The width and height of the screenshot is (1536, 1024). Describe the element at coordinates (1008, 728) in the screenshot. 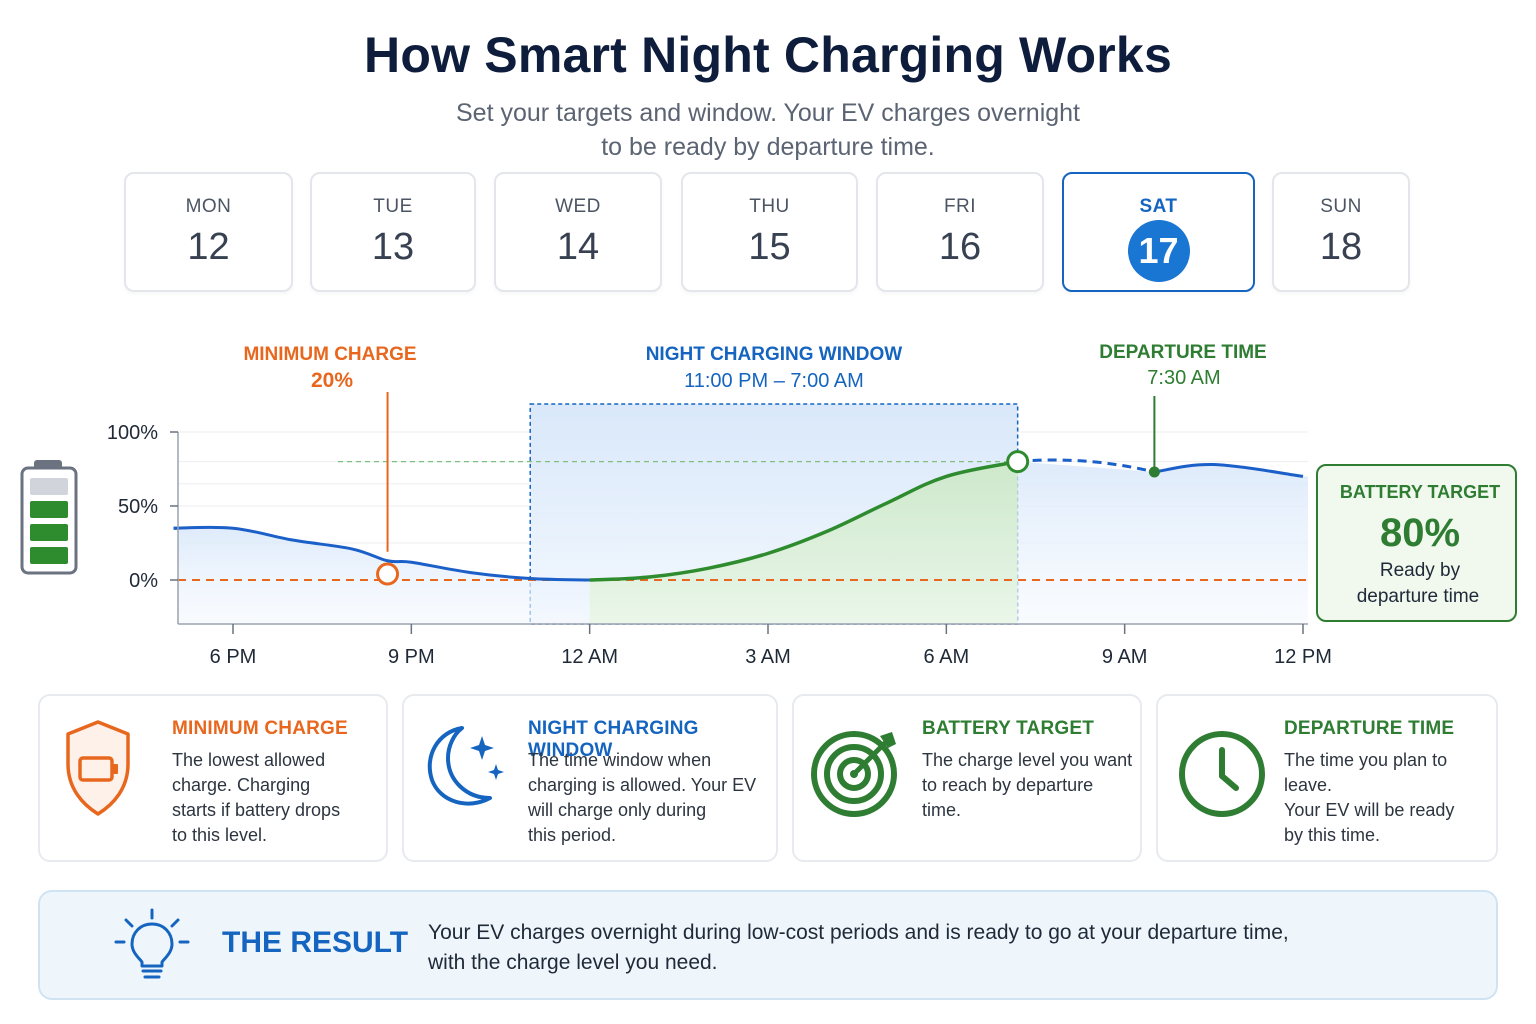

I see `card-title: BATTERY TARGET` at that location.